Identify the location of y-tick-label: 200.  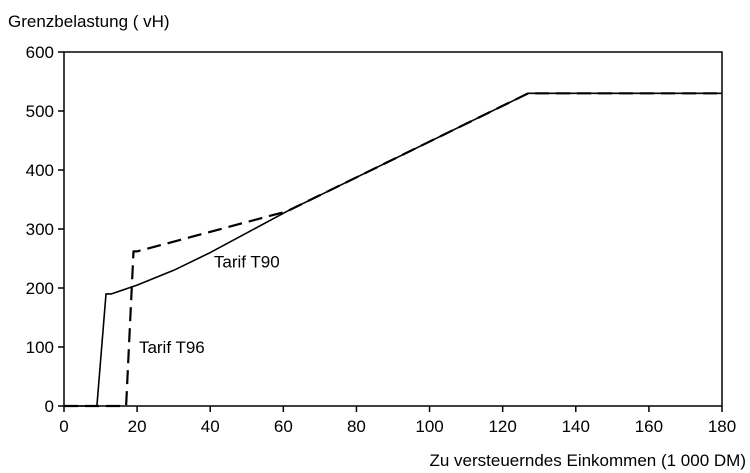
(40, 288).